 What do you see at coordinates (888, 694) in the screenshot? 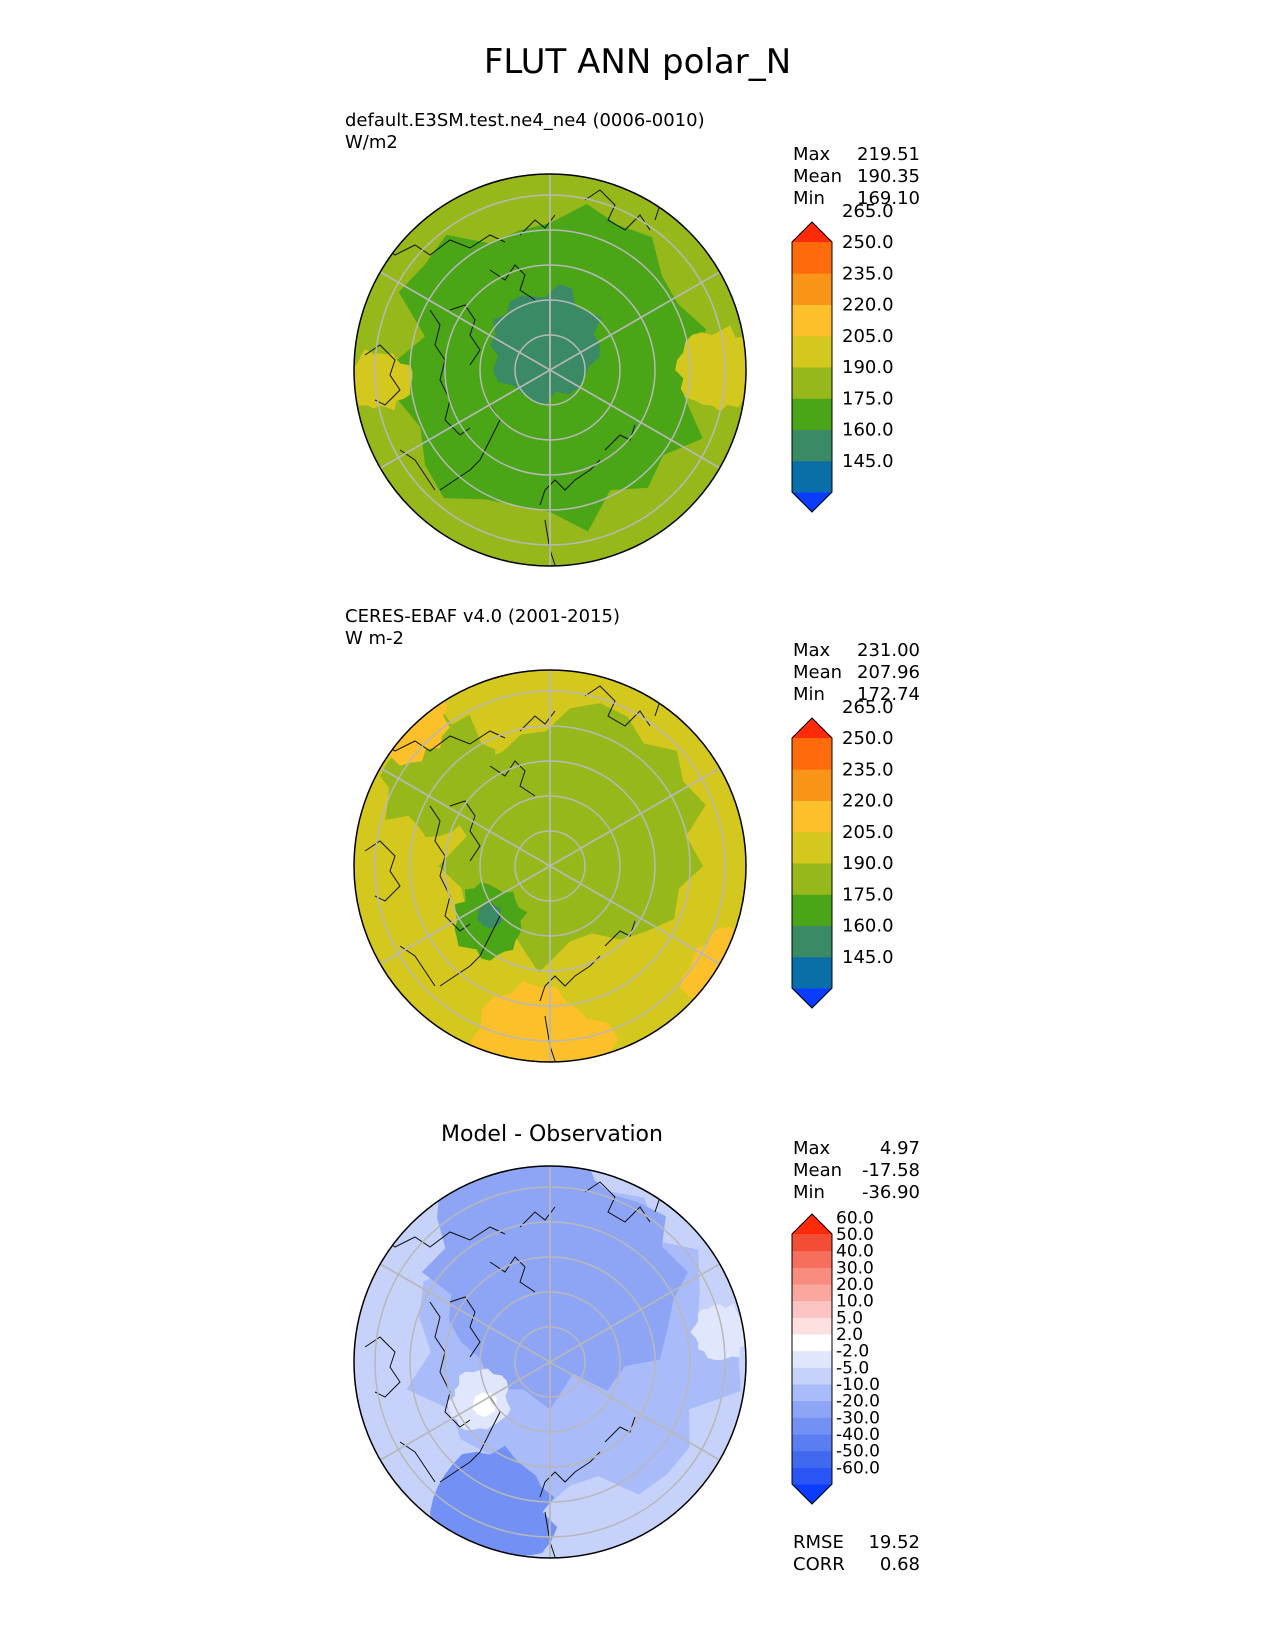
I see `stat-value: 172.74` at bounding box center [888, 694].